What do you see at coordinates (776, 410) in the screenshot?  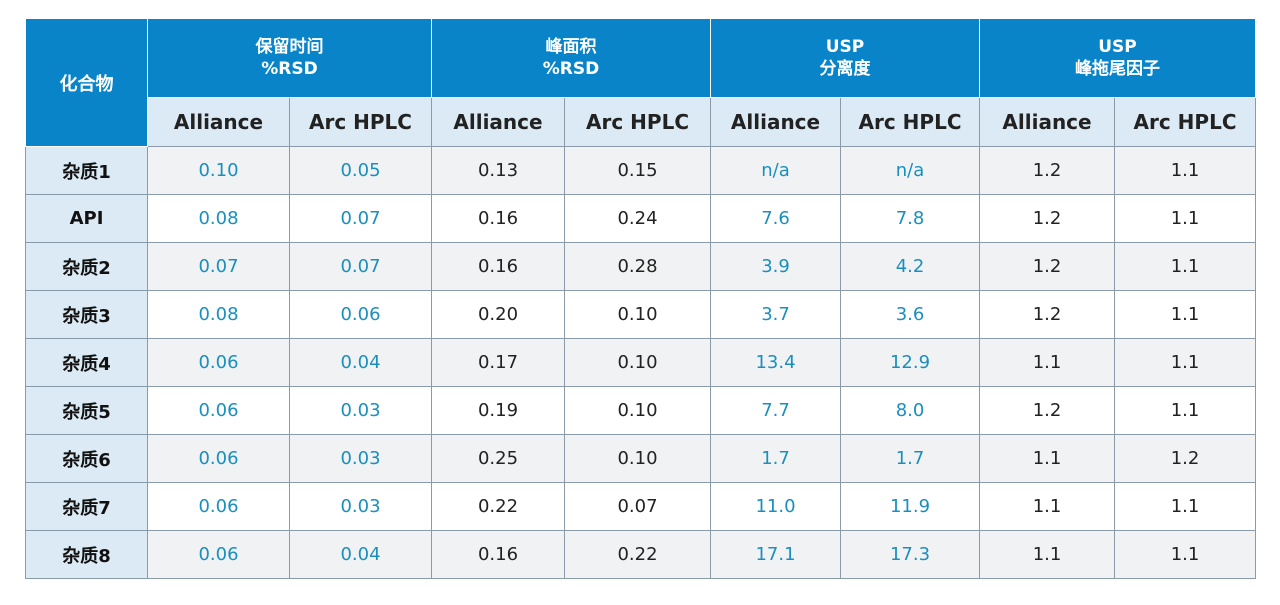 I see `table-cell: 7.7` at bounding box center [776, 410].